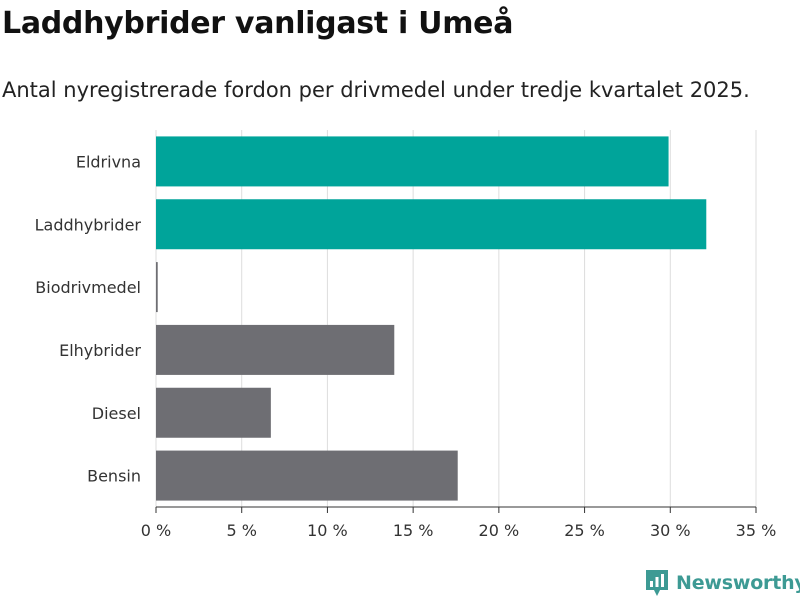 The height and width of the screenshot is (600, 800). Describe the element at coordinates (431, 224) in the screenshot. I see `bar-laddhybrider` at that location.